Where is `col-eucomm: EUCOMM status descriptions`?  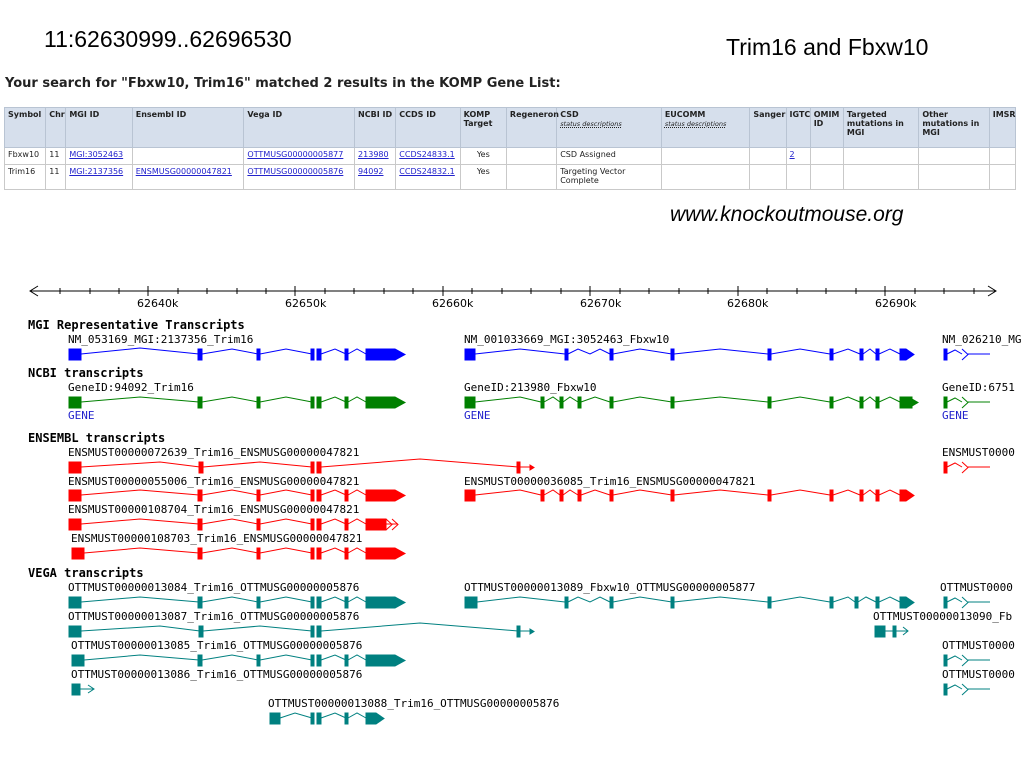
col-eucomm: EUCOMM status descriptions is located at coordinates (705, 127).